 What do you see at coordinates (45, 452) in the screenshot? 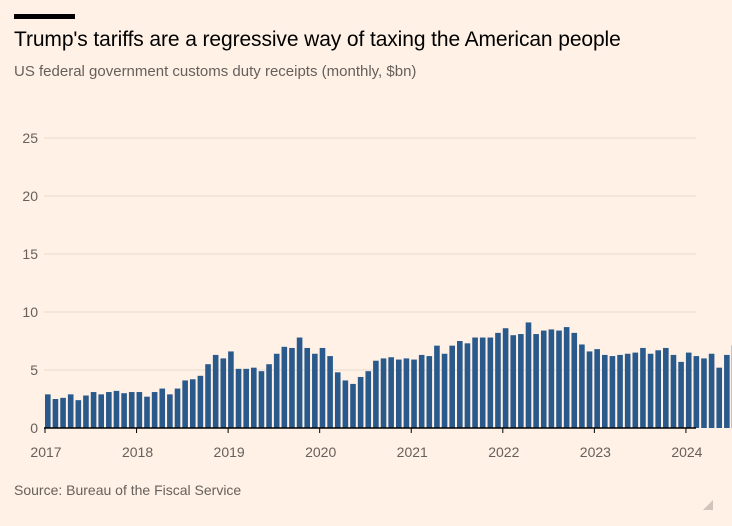
I see `x-tick-label: 2017` at bounding box center [45, 452].